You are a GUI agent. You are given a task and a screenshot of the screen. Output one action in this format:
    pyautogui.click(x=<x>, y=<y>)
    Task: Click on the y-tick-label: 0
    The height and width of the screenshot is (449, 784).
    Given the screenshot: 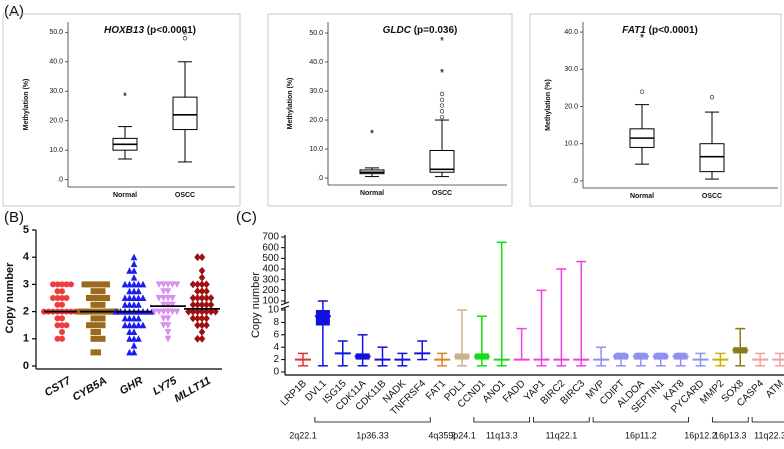 What is the action you would take?
    pyautogui.click(x=276, y=372)
    